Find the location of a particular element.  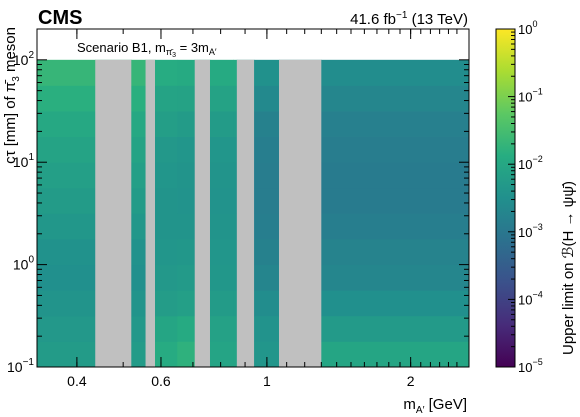

colorbar-tick-label: 10⁻¹ is located at coordinates (530, 96).